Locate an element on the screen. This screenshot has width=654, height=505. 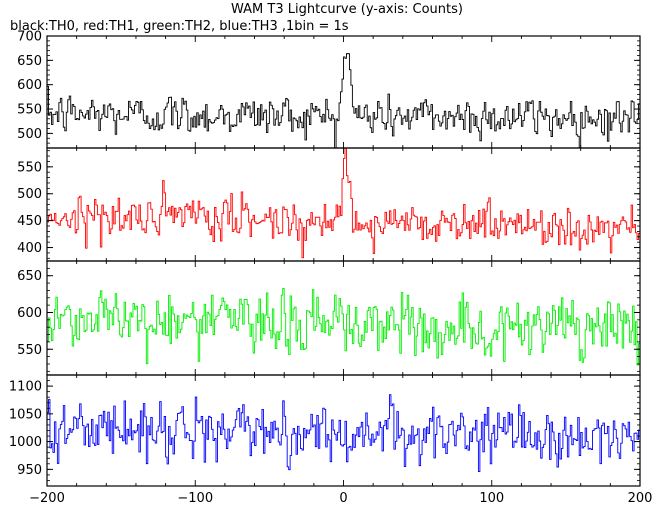
y-tick-label: 450 is located at coordinates (29, 221).